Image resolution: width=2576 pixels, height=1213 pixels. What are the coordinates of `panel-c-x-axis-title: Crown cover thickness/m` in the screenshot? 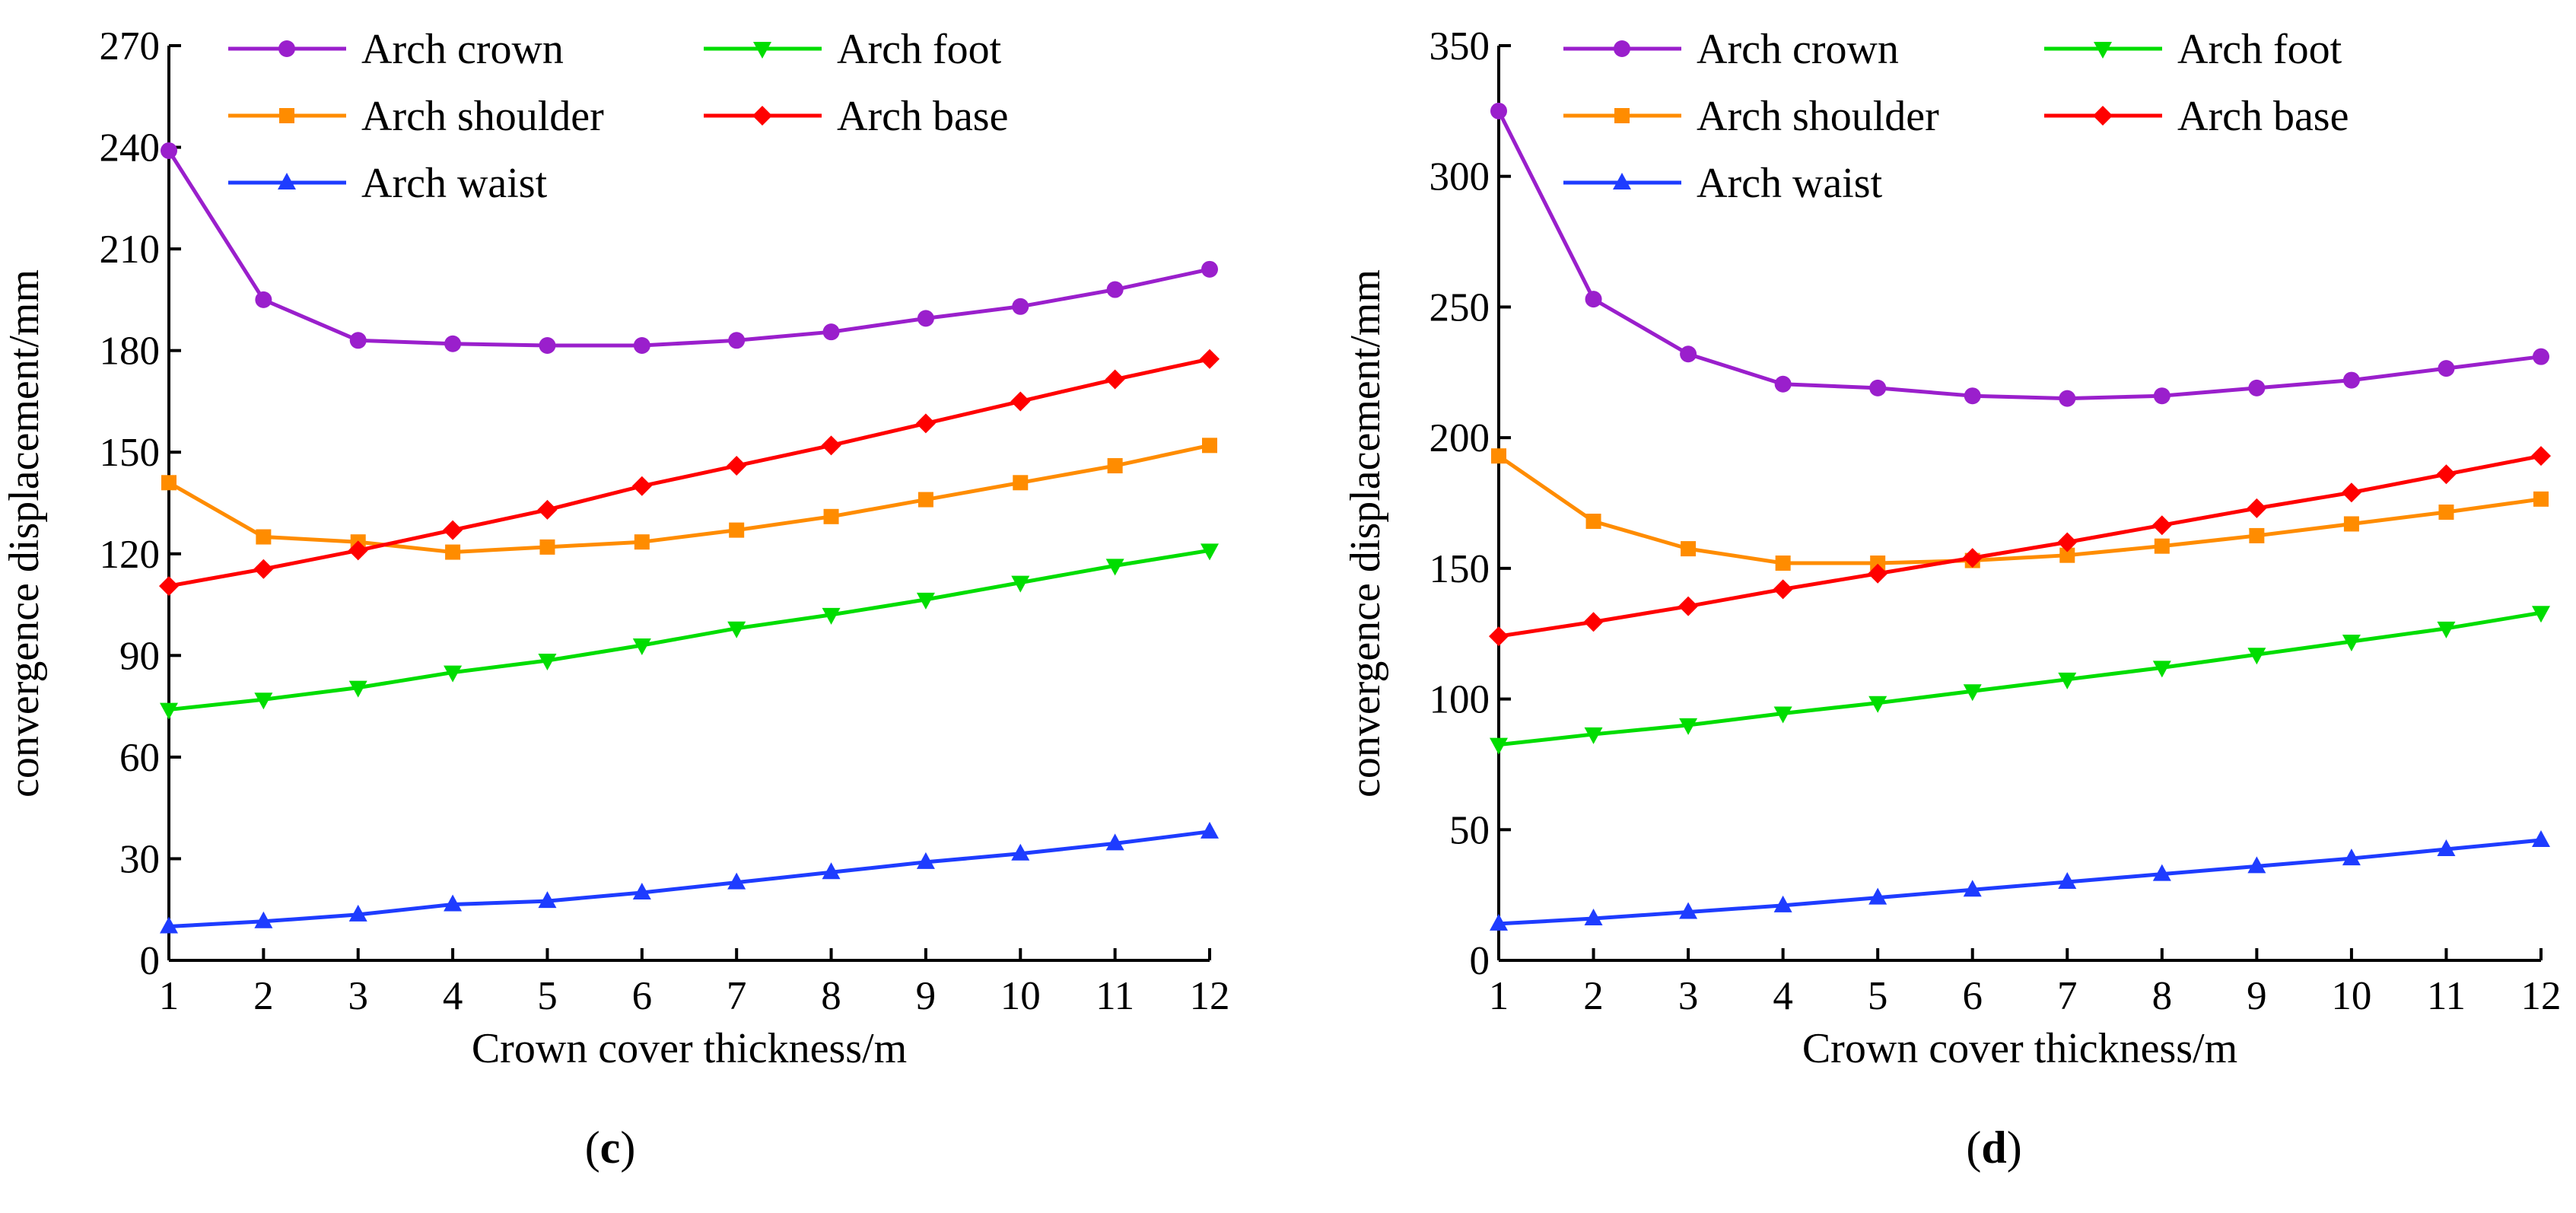 It's located at (689, 1048).